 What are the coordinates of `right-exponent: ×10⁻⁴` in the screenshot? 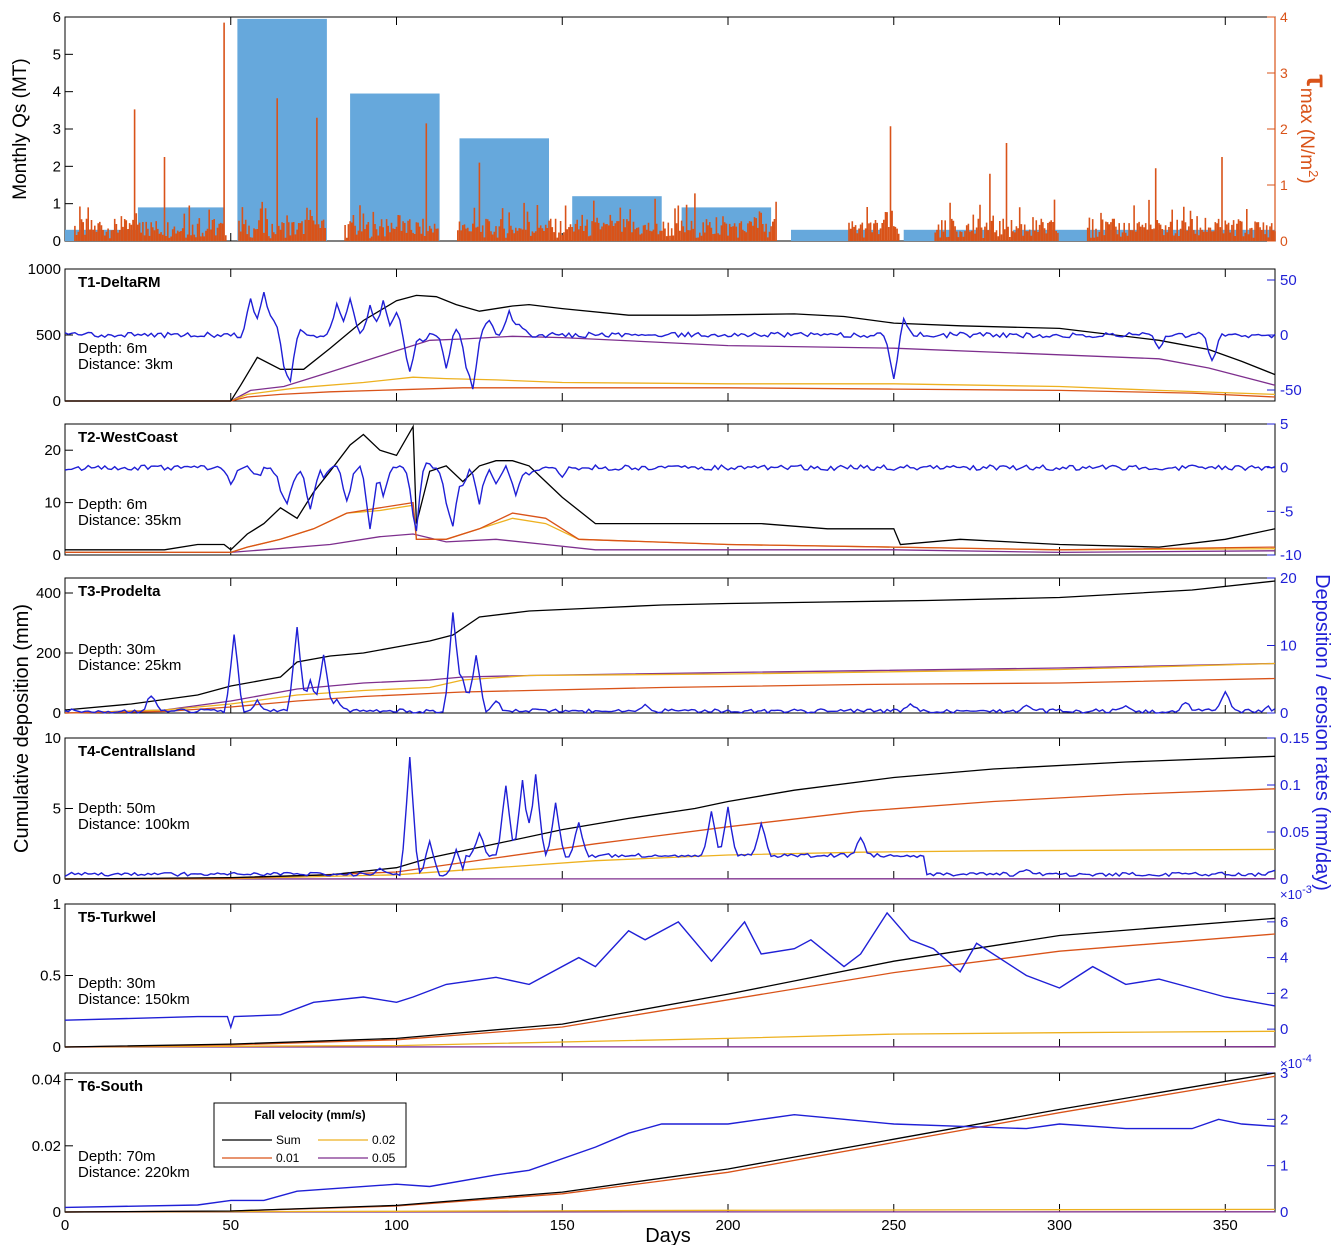 It's located at (1296, 1062).